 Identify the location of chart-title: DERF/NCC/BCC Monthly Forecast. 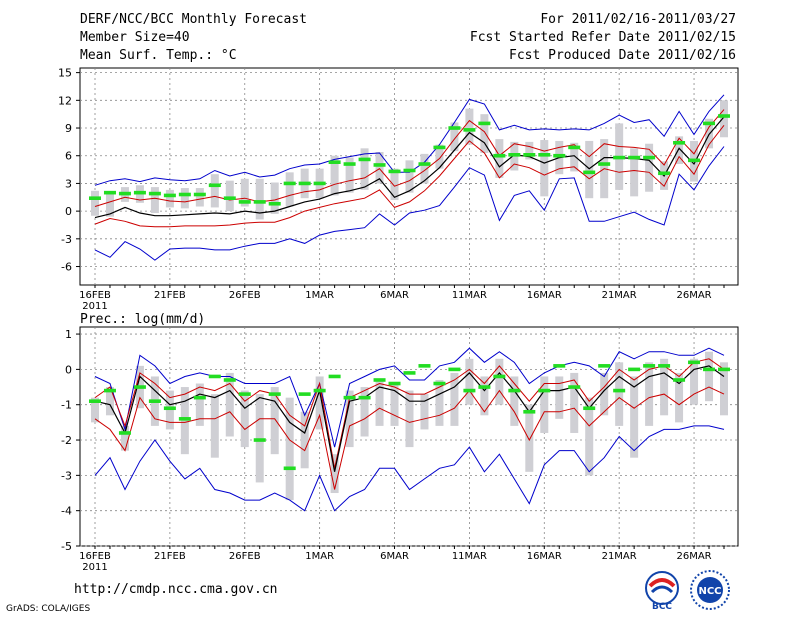
(193, 19).